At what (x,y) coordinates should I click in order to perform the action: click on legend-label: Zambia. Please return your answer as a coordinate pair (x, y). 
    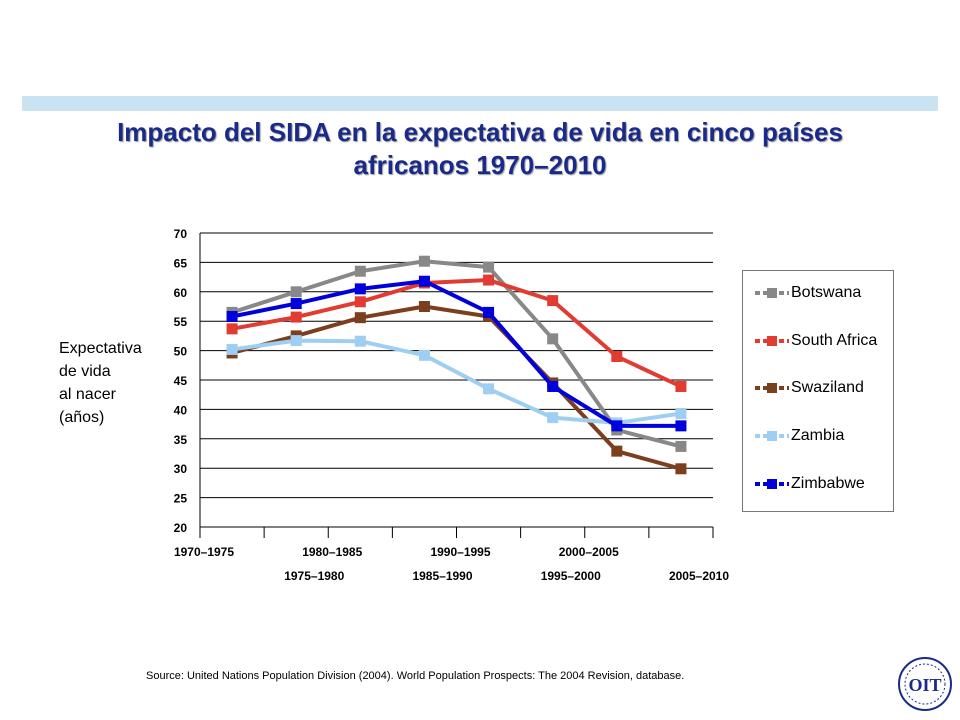
    Looking at the image, I should click on (818, 435).